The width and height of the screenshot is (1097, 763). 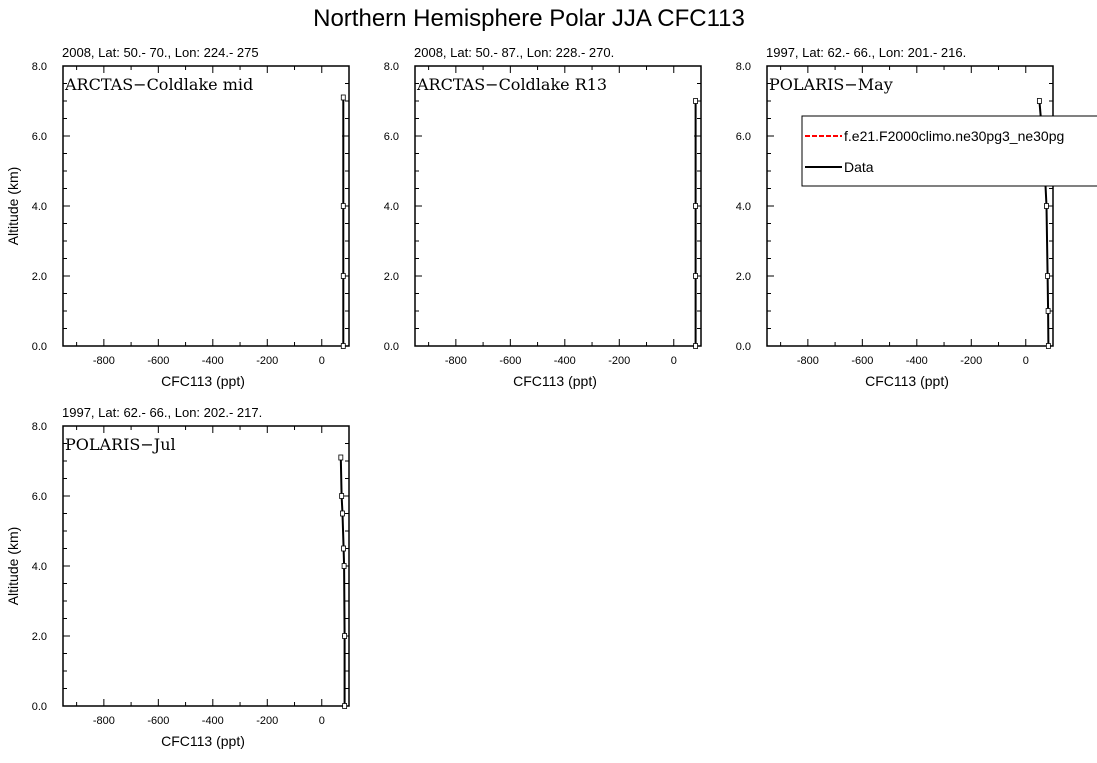 I want to click on legend-entry-label: Data, so click(x=859, y=167).